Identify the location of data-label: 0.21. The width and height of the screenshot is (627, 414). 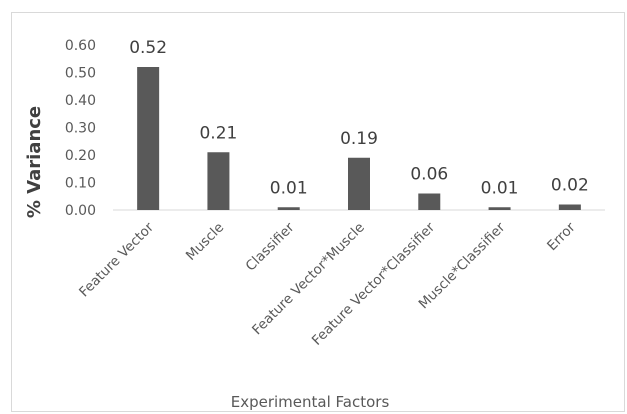
(218, 133).